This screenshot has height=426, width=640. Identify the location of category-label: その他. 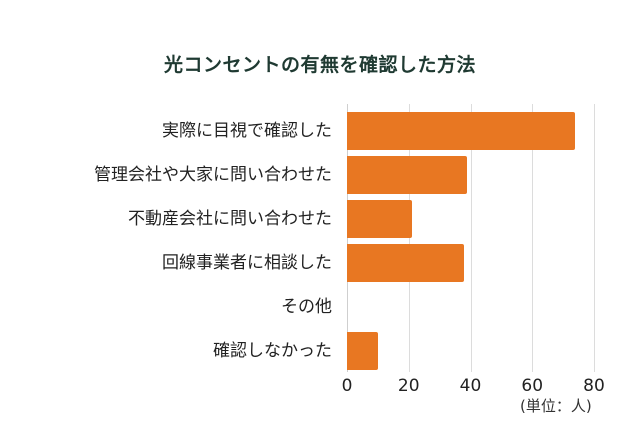
(306, 307).